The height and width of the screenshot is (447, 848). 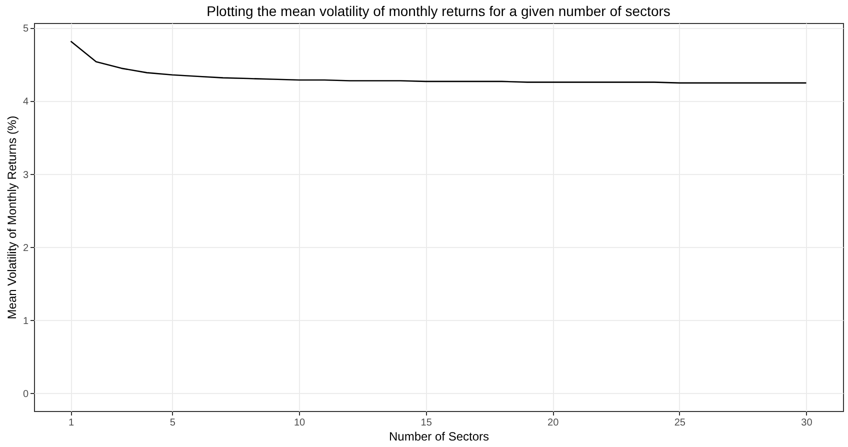 What do you see at coordinates (71, 423) in the screenshot?
I see `x-tick-label: 1` at bounding box center [71, 423].